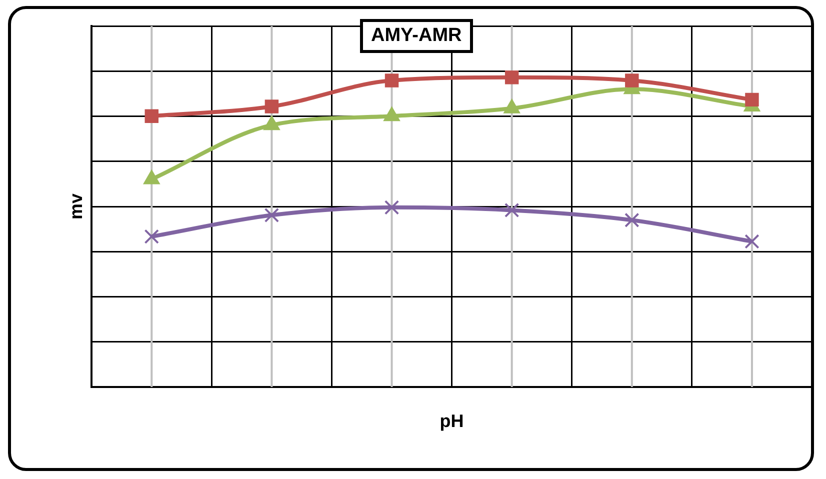 Image resolution: width=826 pixels, height=479 pixels. What do you see at coordinates (452, 421) in the screenshot?
I see `x-axis-title: pH` at bounding box center [452, 421].